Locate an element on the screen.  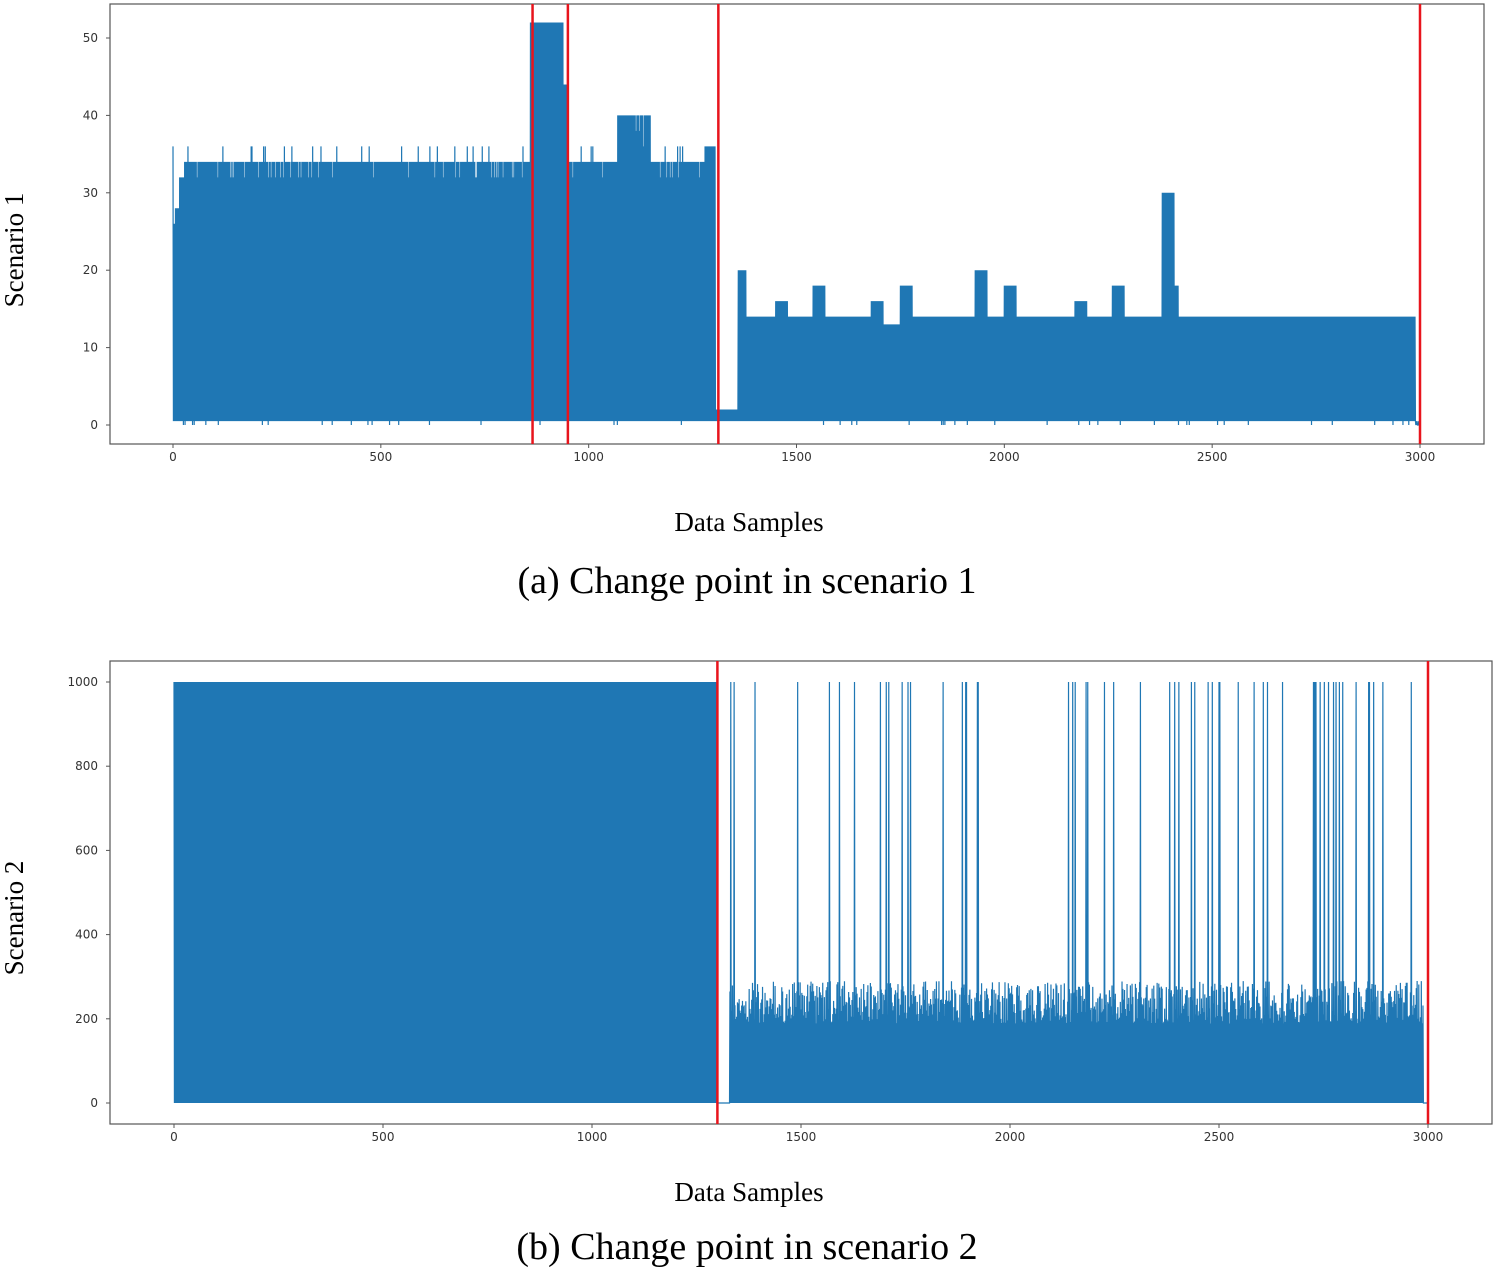
y-tick-label: 400 is located at coordinates (86, 935).